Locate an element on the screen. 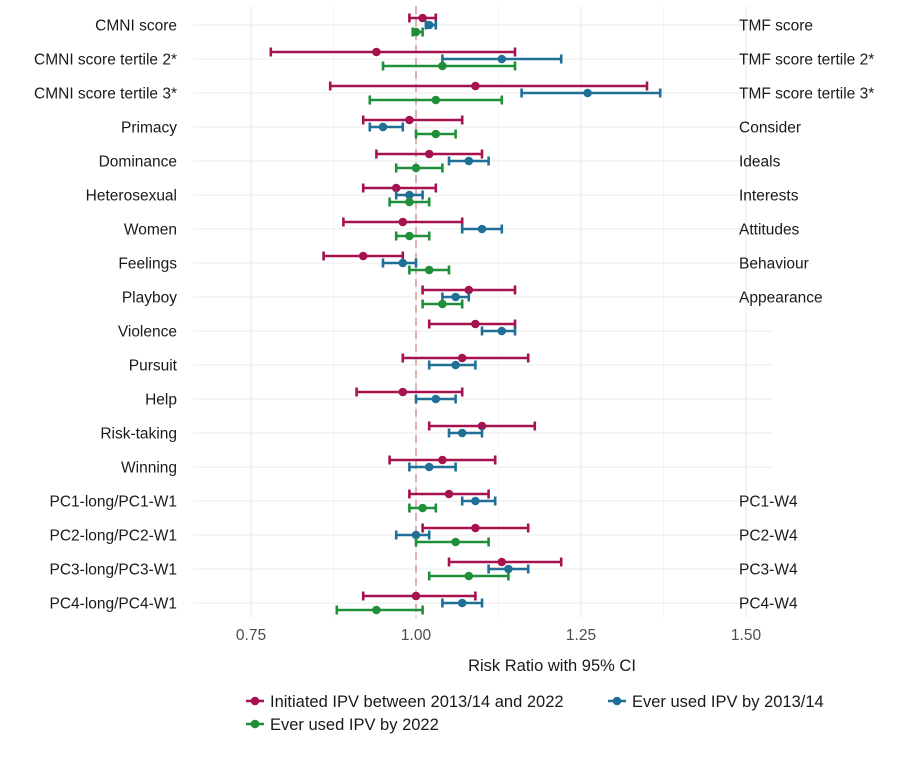 Image resolution: width=911 pixels, height=766 pixels. row-label-right: PC3-W4 is located at coordinates (768, 570).